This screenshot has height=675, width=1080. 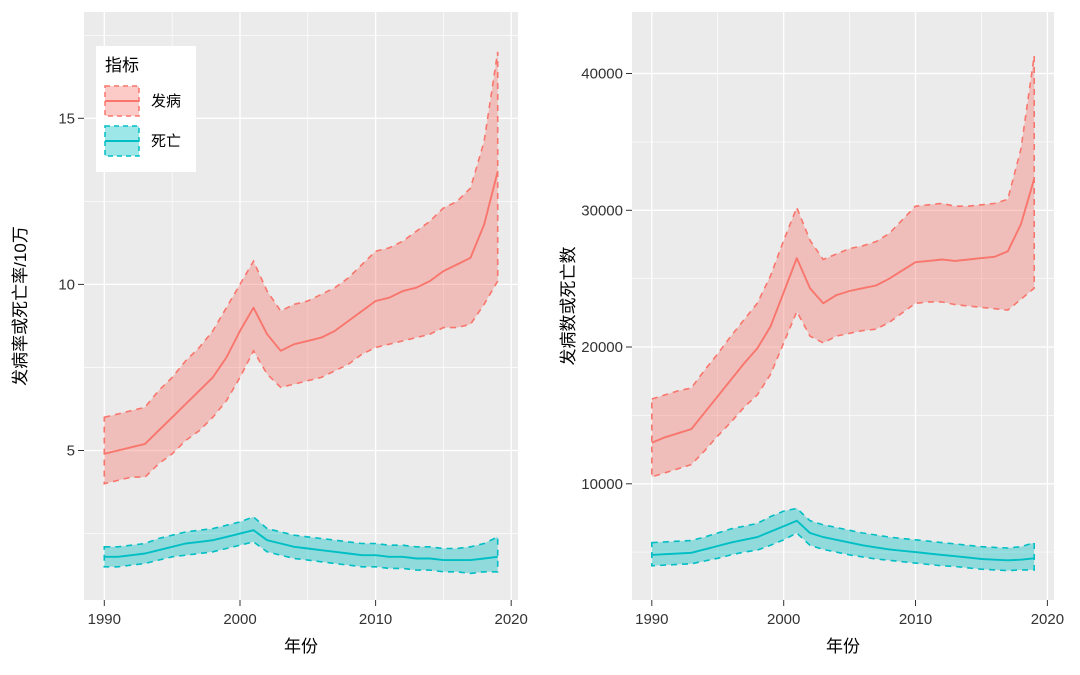 What do you see at coordinates (602, 74) in the screenshot?
I see `y-tick-label: 40000` at bounding box center [602, 74].